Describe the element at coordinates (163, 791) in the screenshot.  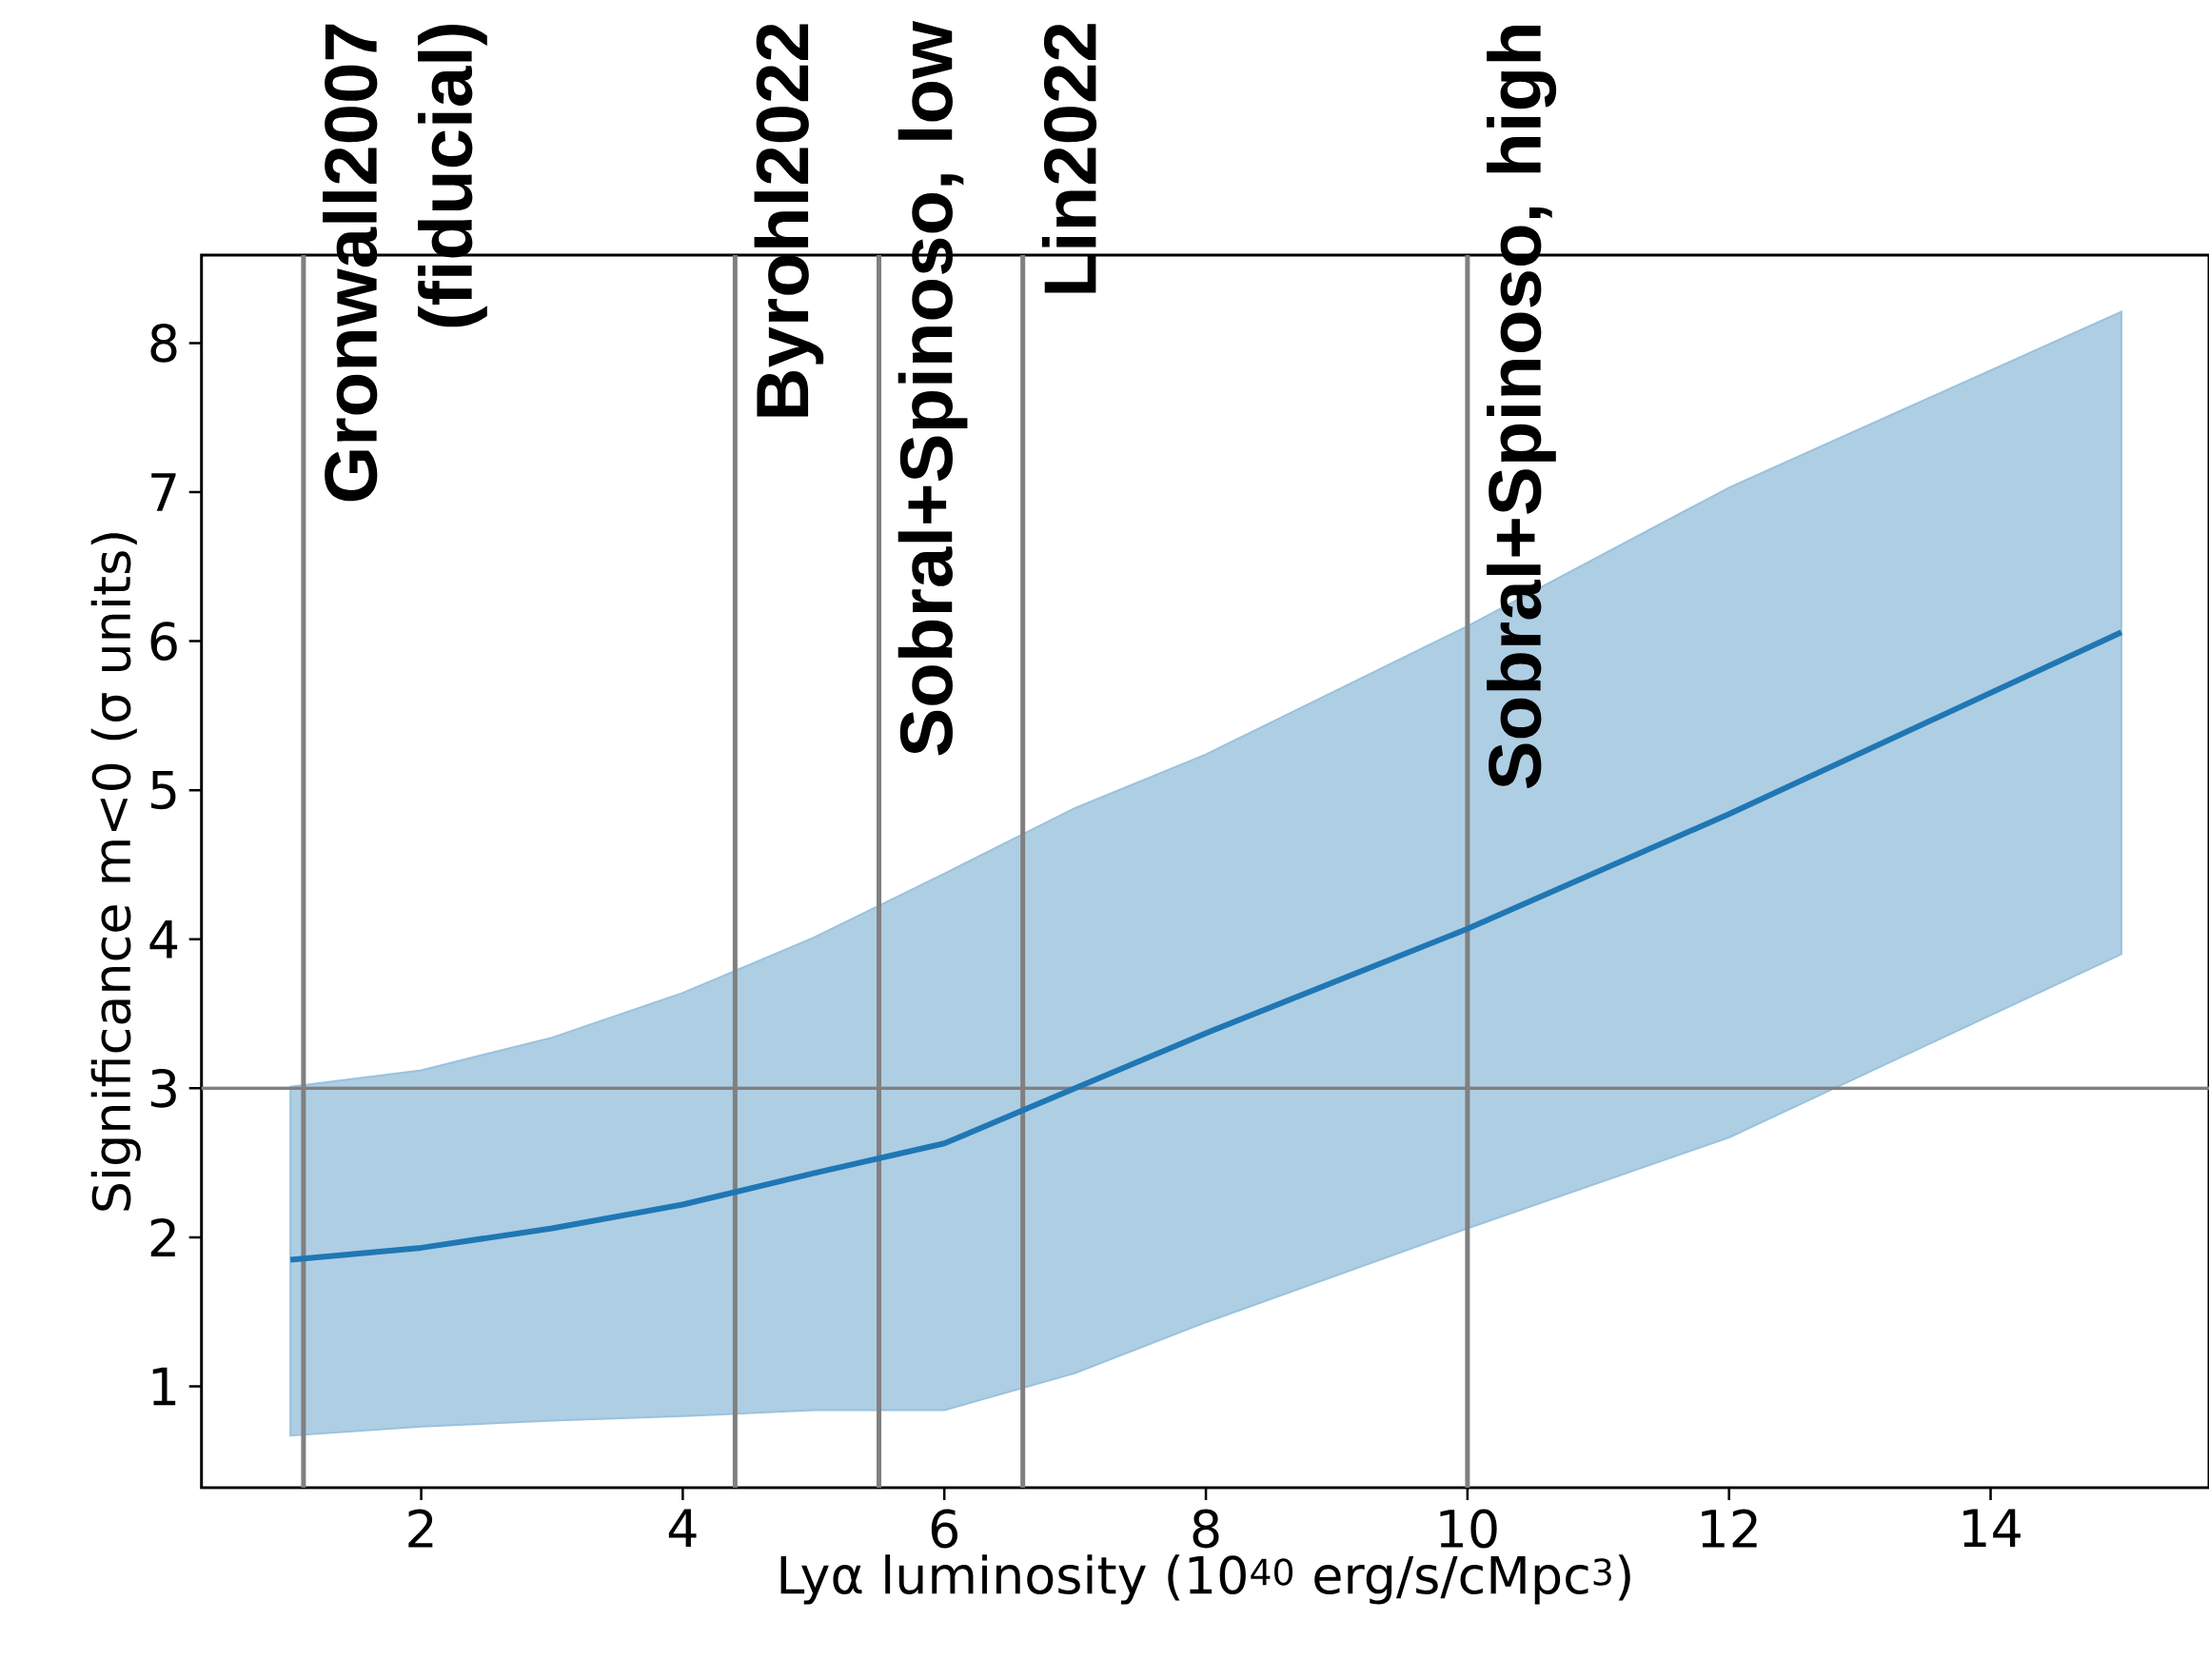
I see `y-tick-label: 5` at that location.